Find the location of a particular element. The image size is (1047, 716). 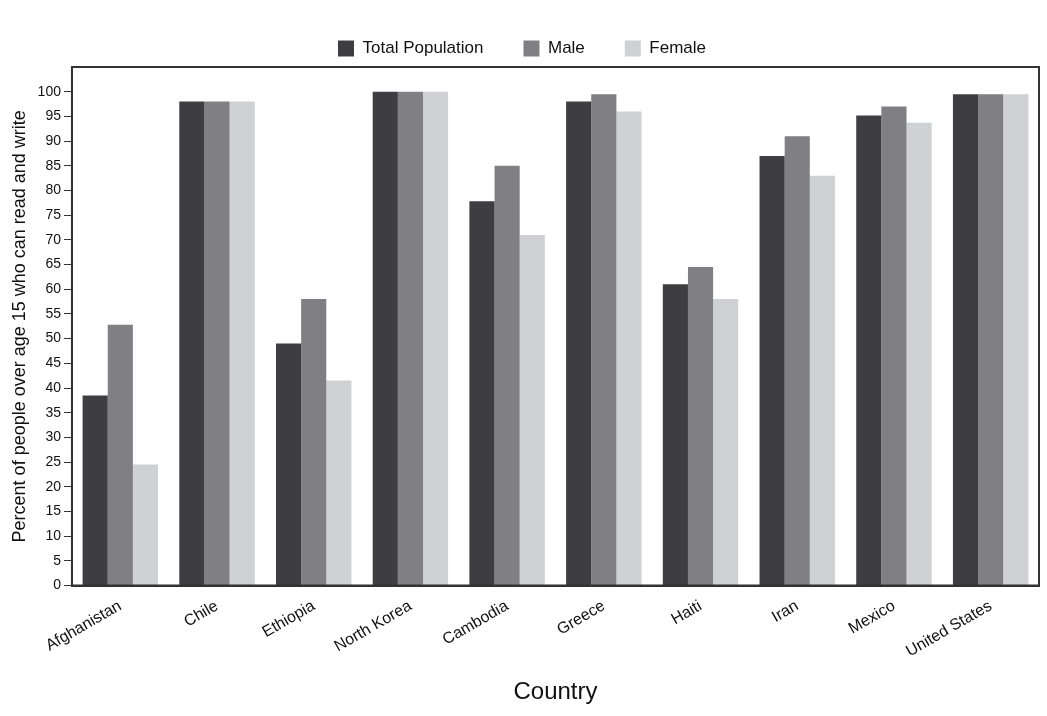

y-tick-label: 90 is located at coordinates (53, 139).